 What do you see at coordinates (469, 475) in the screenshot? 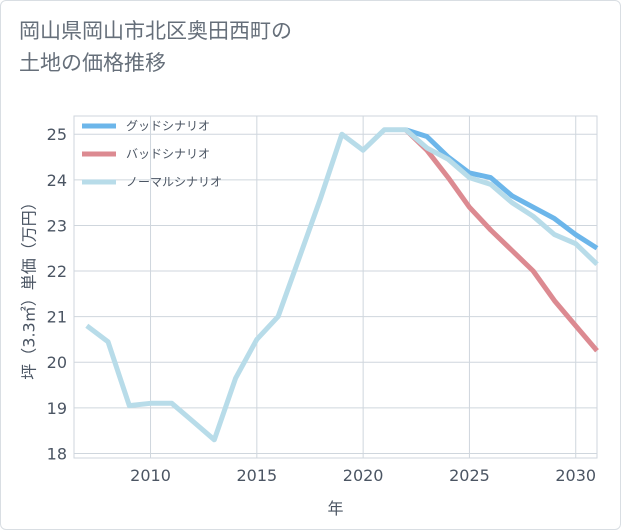
I see `x-tick-label: 2025` at bounding box center [469, 475].